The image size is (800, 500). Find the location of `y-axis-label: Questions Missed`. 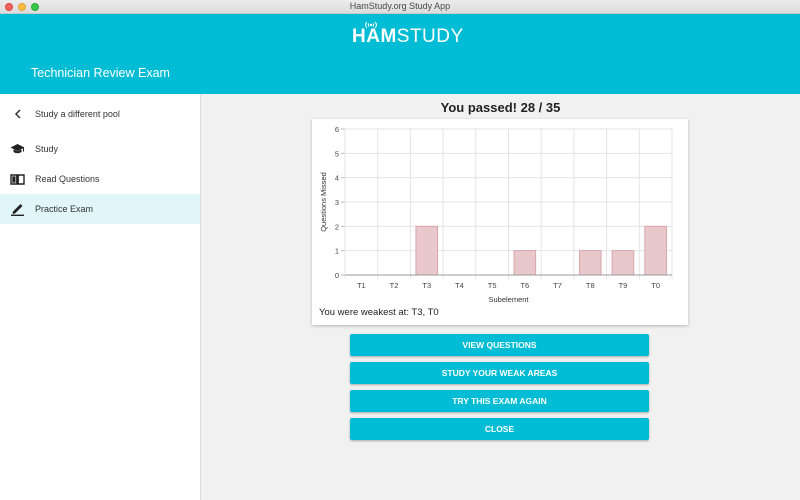

y-axis-label: Questions Missed is located at coordinates (323, 202).